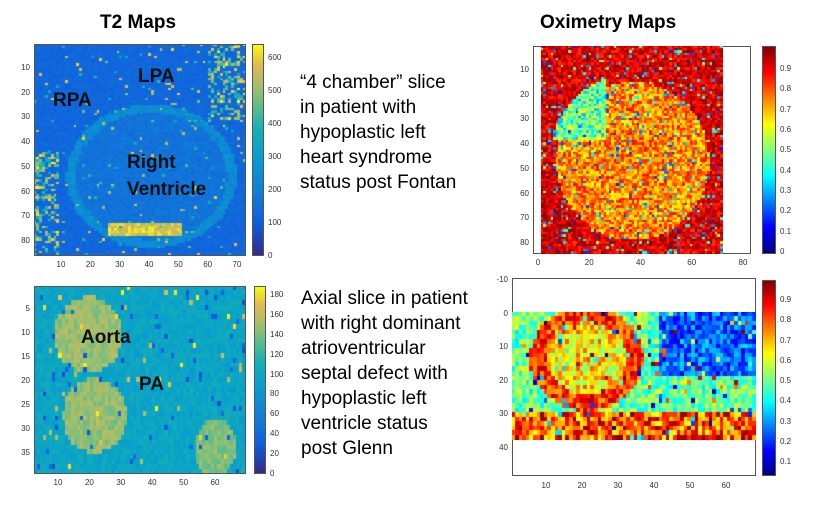 The image size is (813, 508). What do you see at coordinates (272, 473) in the screenshot?
I see `t2-bottom-cbar-tick-label: 0` at bounding box center [272, 473].